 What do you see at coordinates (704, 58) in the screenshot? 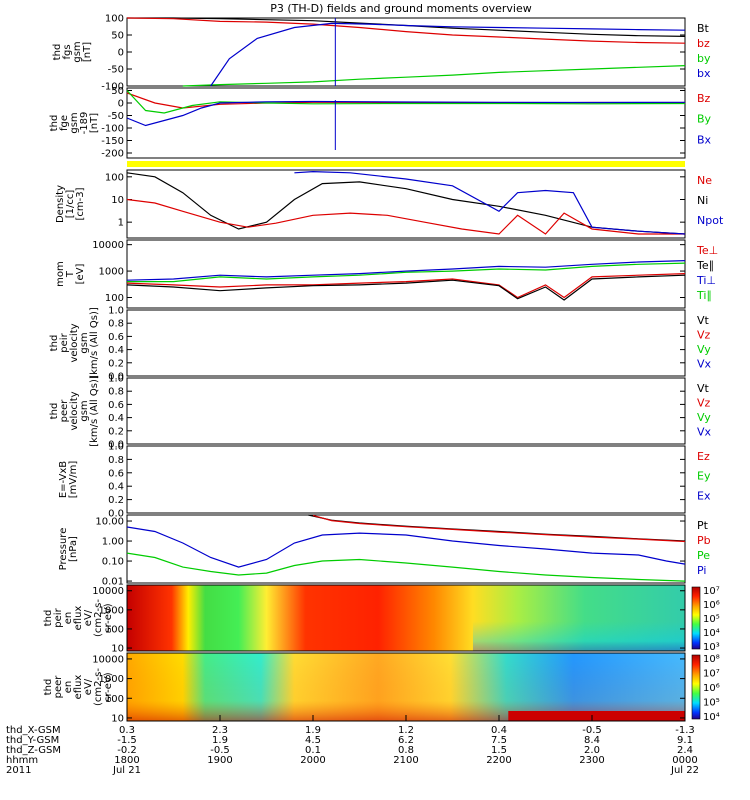
I see `legend-by: by` at bounding box center [704, 58].